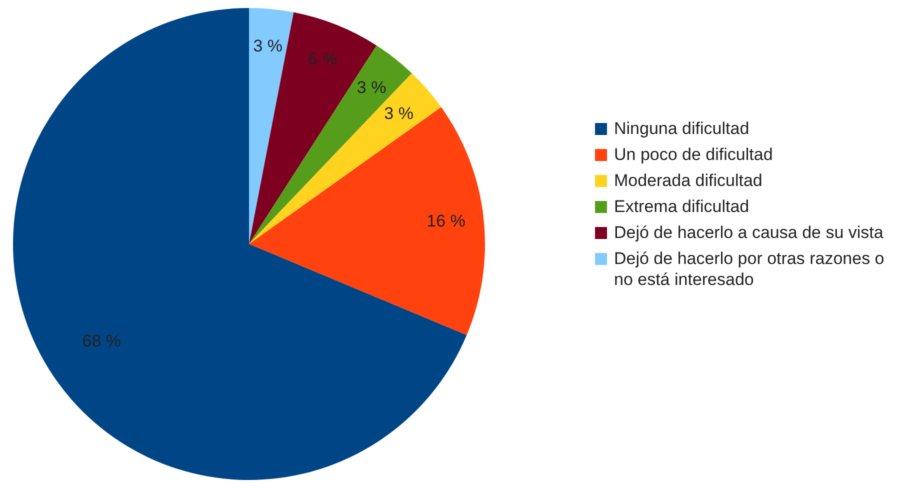 The image size is (905, 488). Describe the element at coordinates (323, 59) in the screenshot. I see `data-label: 6 %` at that location.